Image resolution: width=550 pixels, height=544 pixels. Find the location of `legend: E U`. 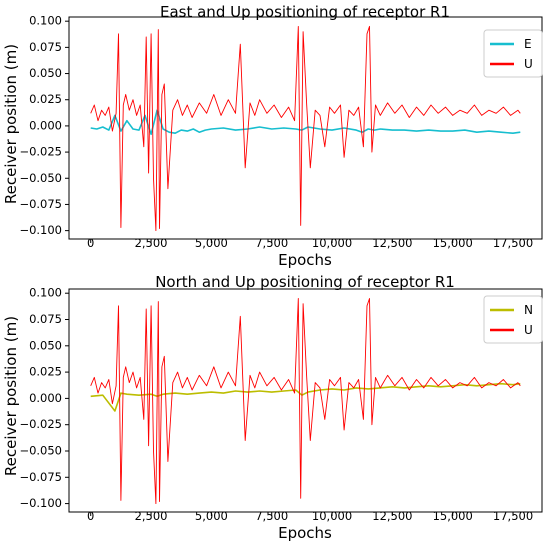

legend: E U is located at coordinates (513, 53).